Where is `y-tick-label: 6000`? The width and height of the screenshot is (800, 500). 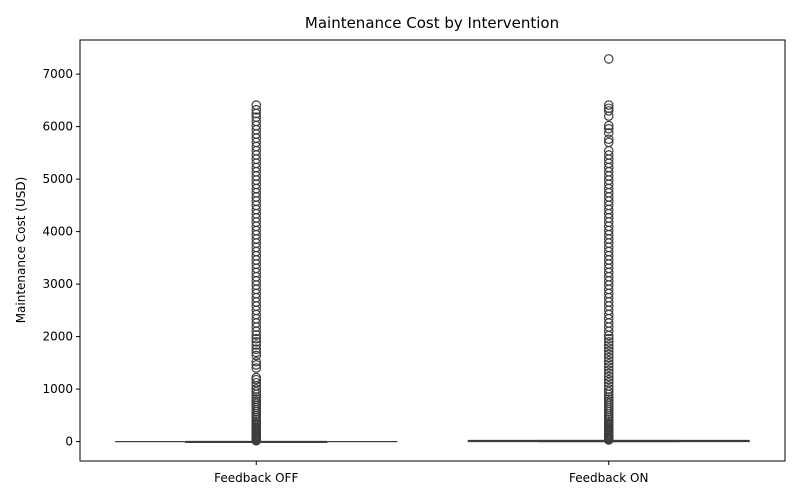
y-tick-label: 6000 is located at coordinates (57, 127).